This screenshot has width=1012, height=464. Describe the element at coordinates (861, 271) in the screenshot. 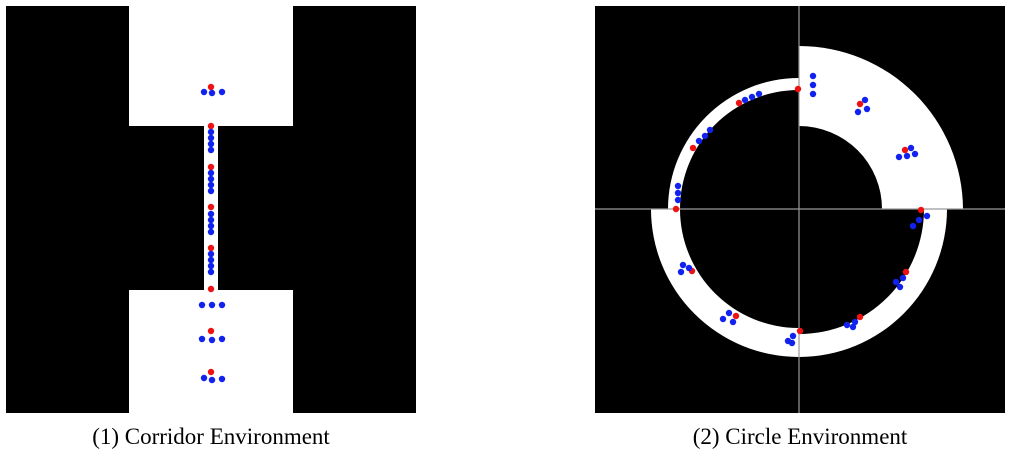

I see `circle-inner-obstacle-lower-right` at that location.